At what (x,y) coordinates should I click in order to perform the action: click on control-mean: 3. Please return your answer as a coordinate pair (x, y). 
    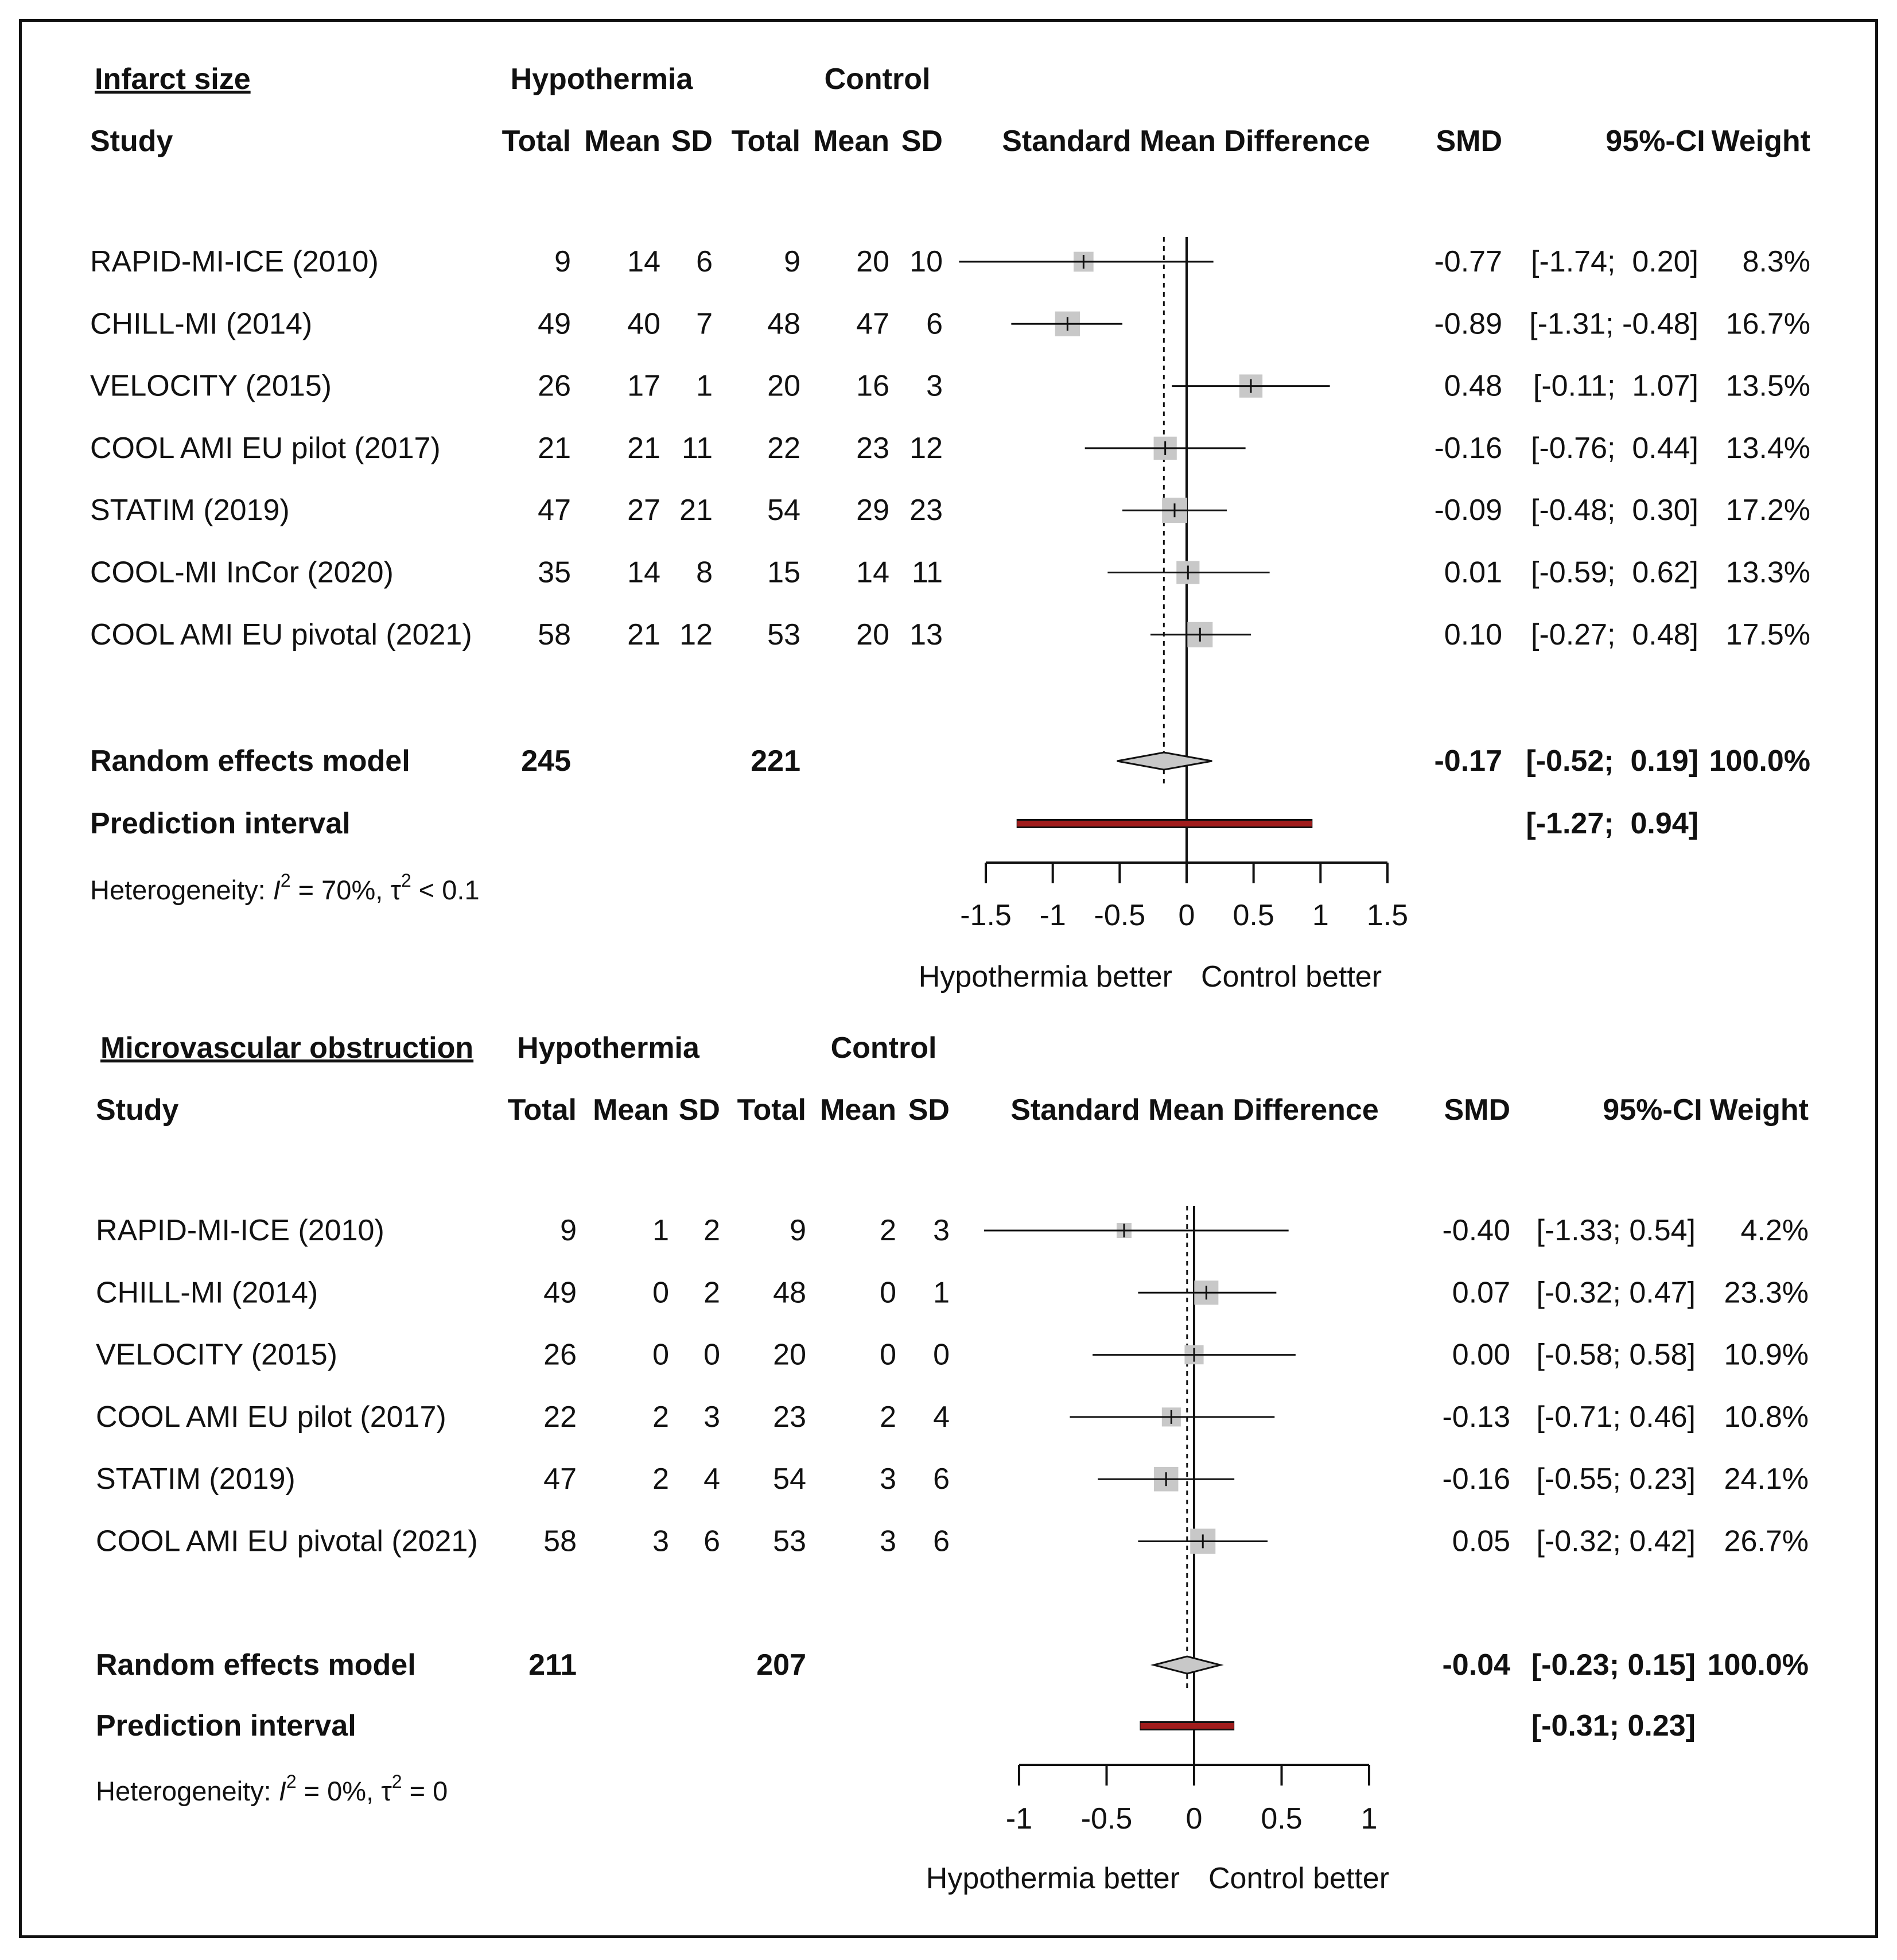
    Looking at the image, I should click on (888, 1479).